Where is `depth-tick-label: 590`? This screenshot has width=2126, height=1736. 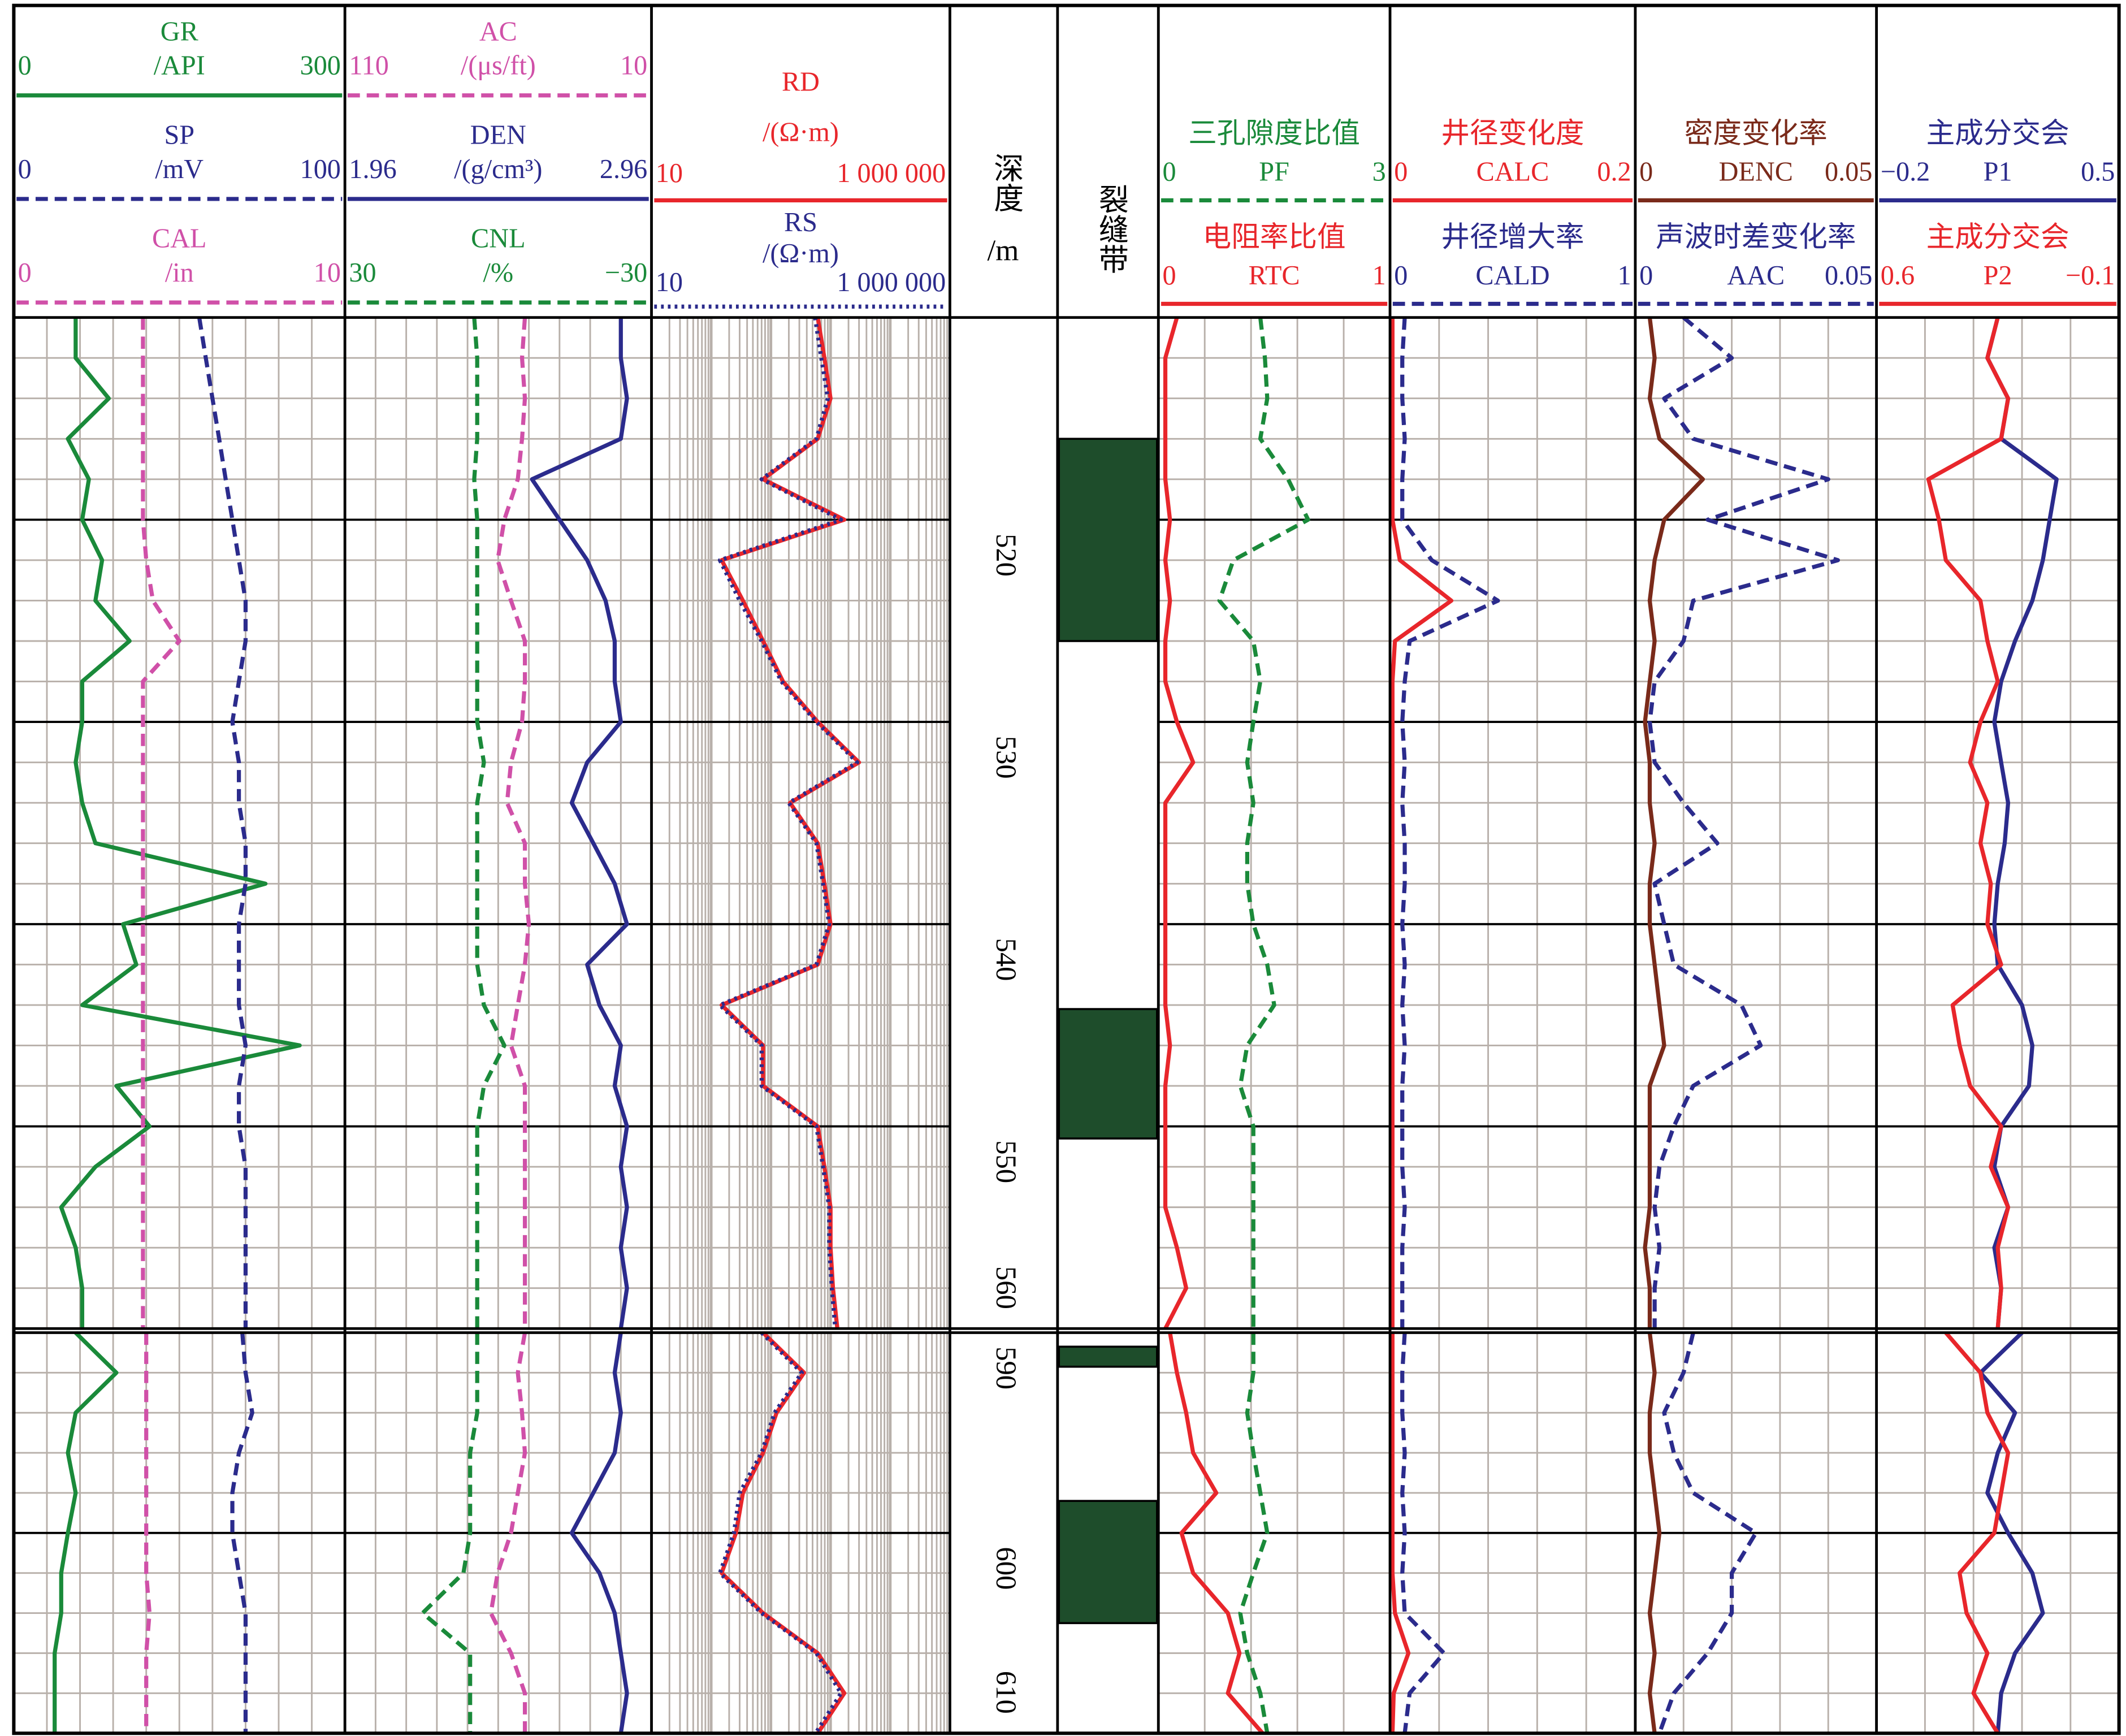
depth-tick-label: 590 is located at coordinates (1006, 1368).